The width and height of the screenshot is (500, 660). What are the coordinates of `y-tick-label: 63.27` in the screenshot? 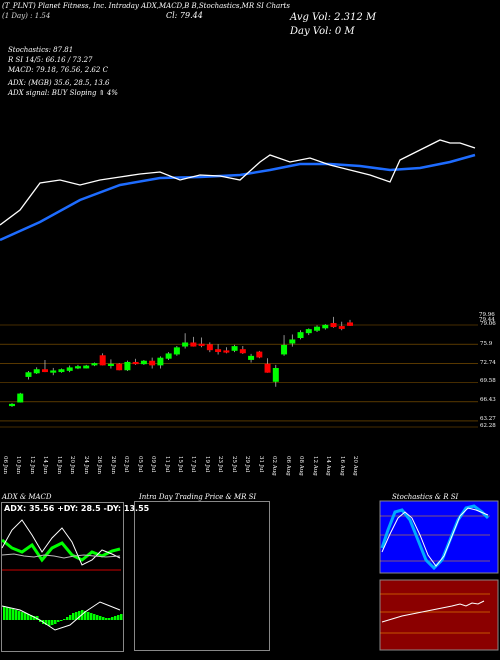 It's located at (488, 419).